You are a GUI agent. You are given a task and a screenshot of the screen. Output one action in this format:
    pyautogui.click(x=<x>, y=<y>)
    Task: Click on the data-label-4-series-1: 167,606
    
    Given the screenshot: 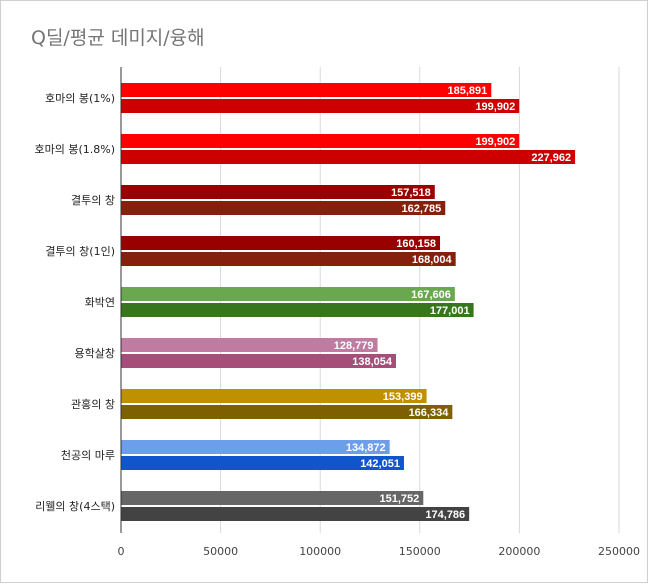 What is the action you would take?
    pyautogui.click(x=431, y=295)
    